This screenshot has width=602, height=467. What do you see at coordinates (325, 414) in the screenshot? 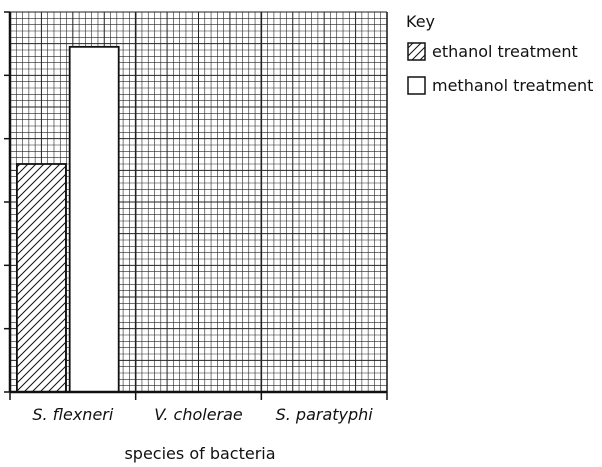
I see `category-label-s-paratyphi: S. paratyphi` at bounding box center [325, 414].